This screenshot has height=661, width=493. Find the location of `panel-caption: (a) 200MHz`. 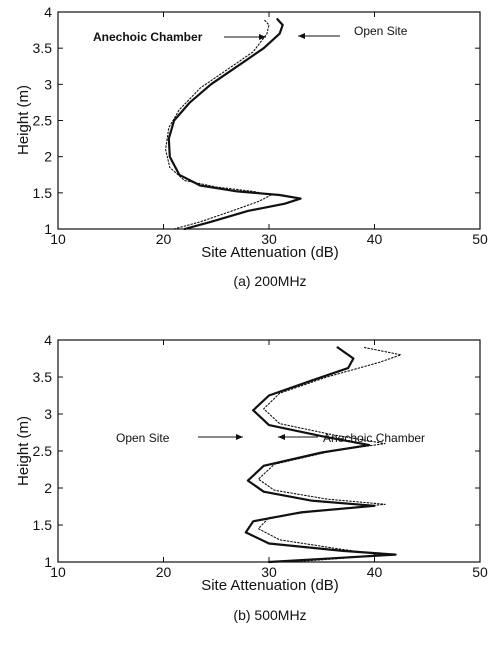

panel-caption: (a) 200MHz is located at coordinates (269, 281).